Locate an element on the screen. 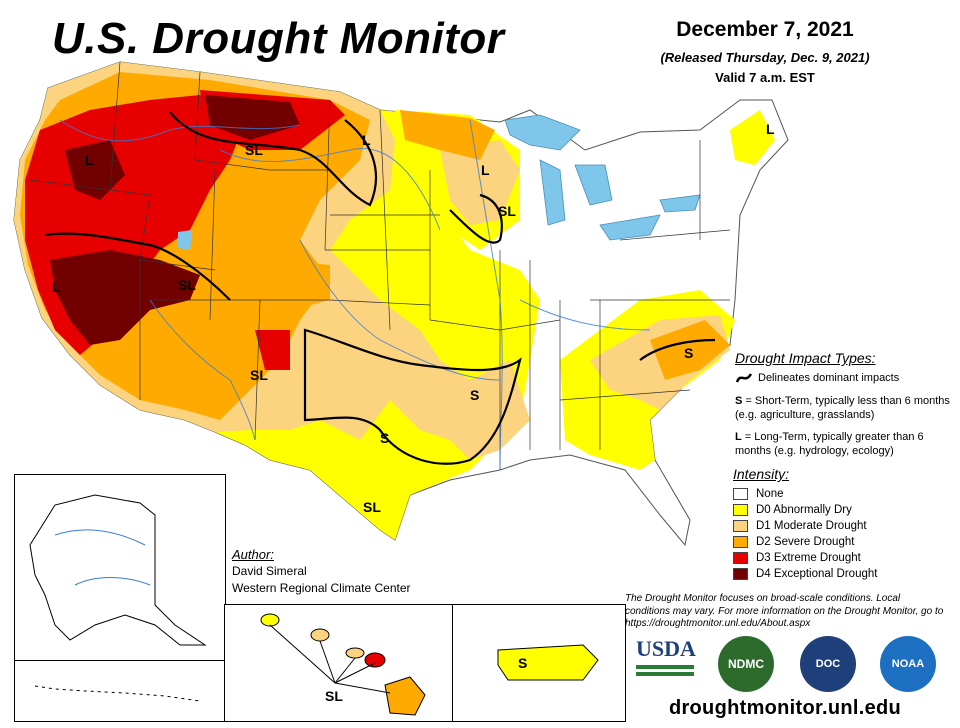  puerto-rico-inset: S is located at coordinates (539, 663).